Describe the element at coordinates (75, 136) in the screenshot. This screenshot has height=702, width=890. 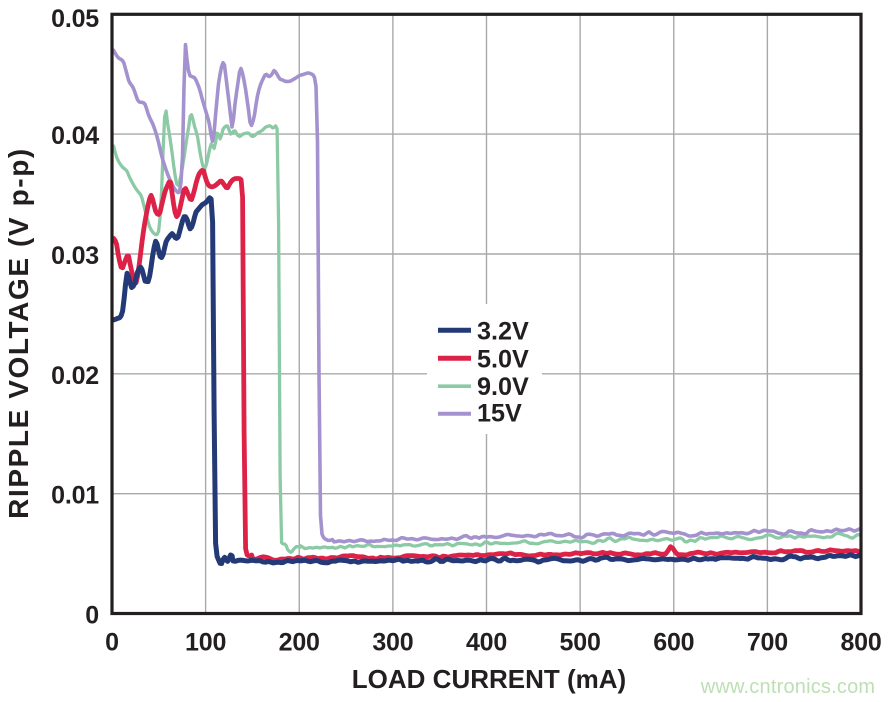
I see `svg-text: 0.04` at that location.